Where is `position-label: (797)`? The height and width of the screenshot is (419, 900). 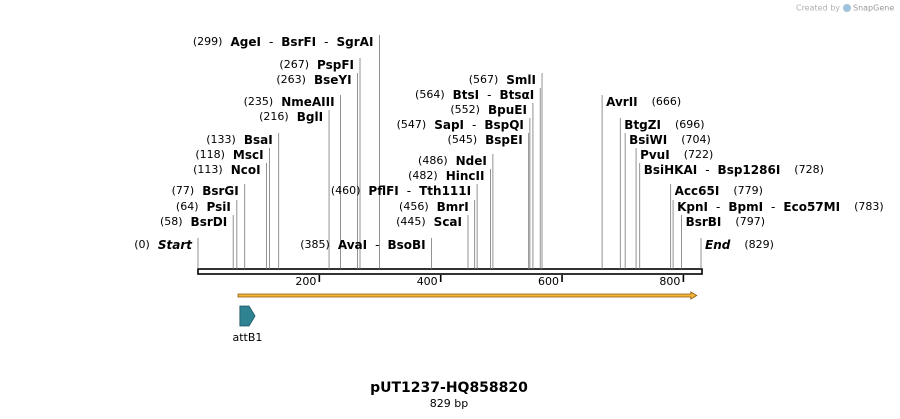
position-label: (797) is located at coordinates (750, 221).